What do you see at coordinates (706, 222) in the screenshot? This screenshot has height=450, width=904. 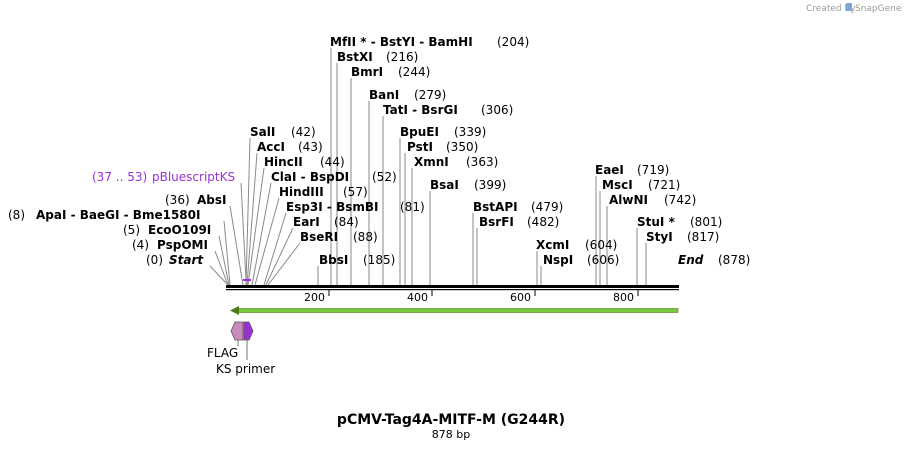 I see `site-pos: (801)` at bounding box center [706, 222].